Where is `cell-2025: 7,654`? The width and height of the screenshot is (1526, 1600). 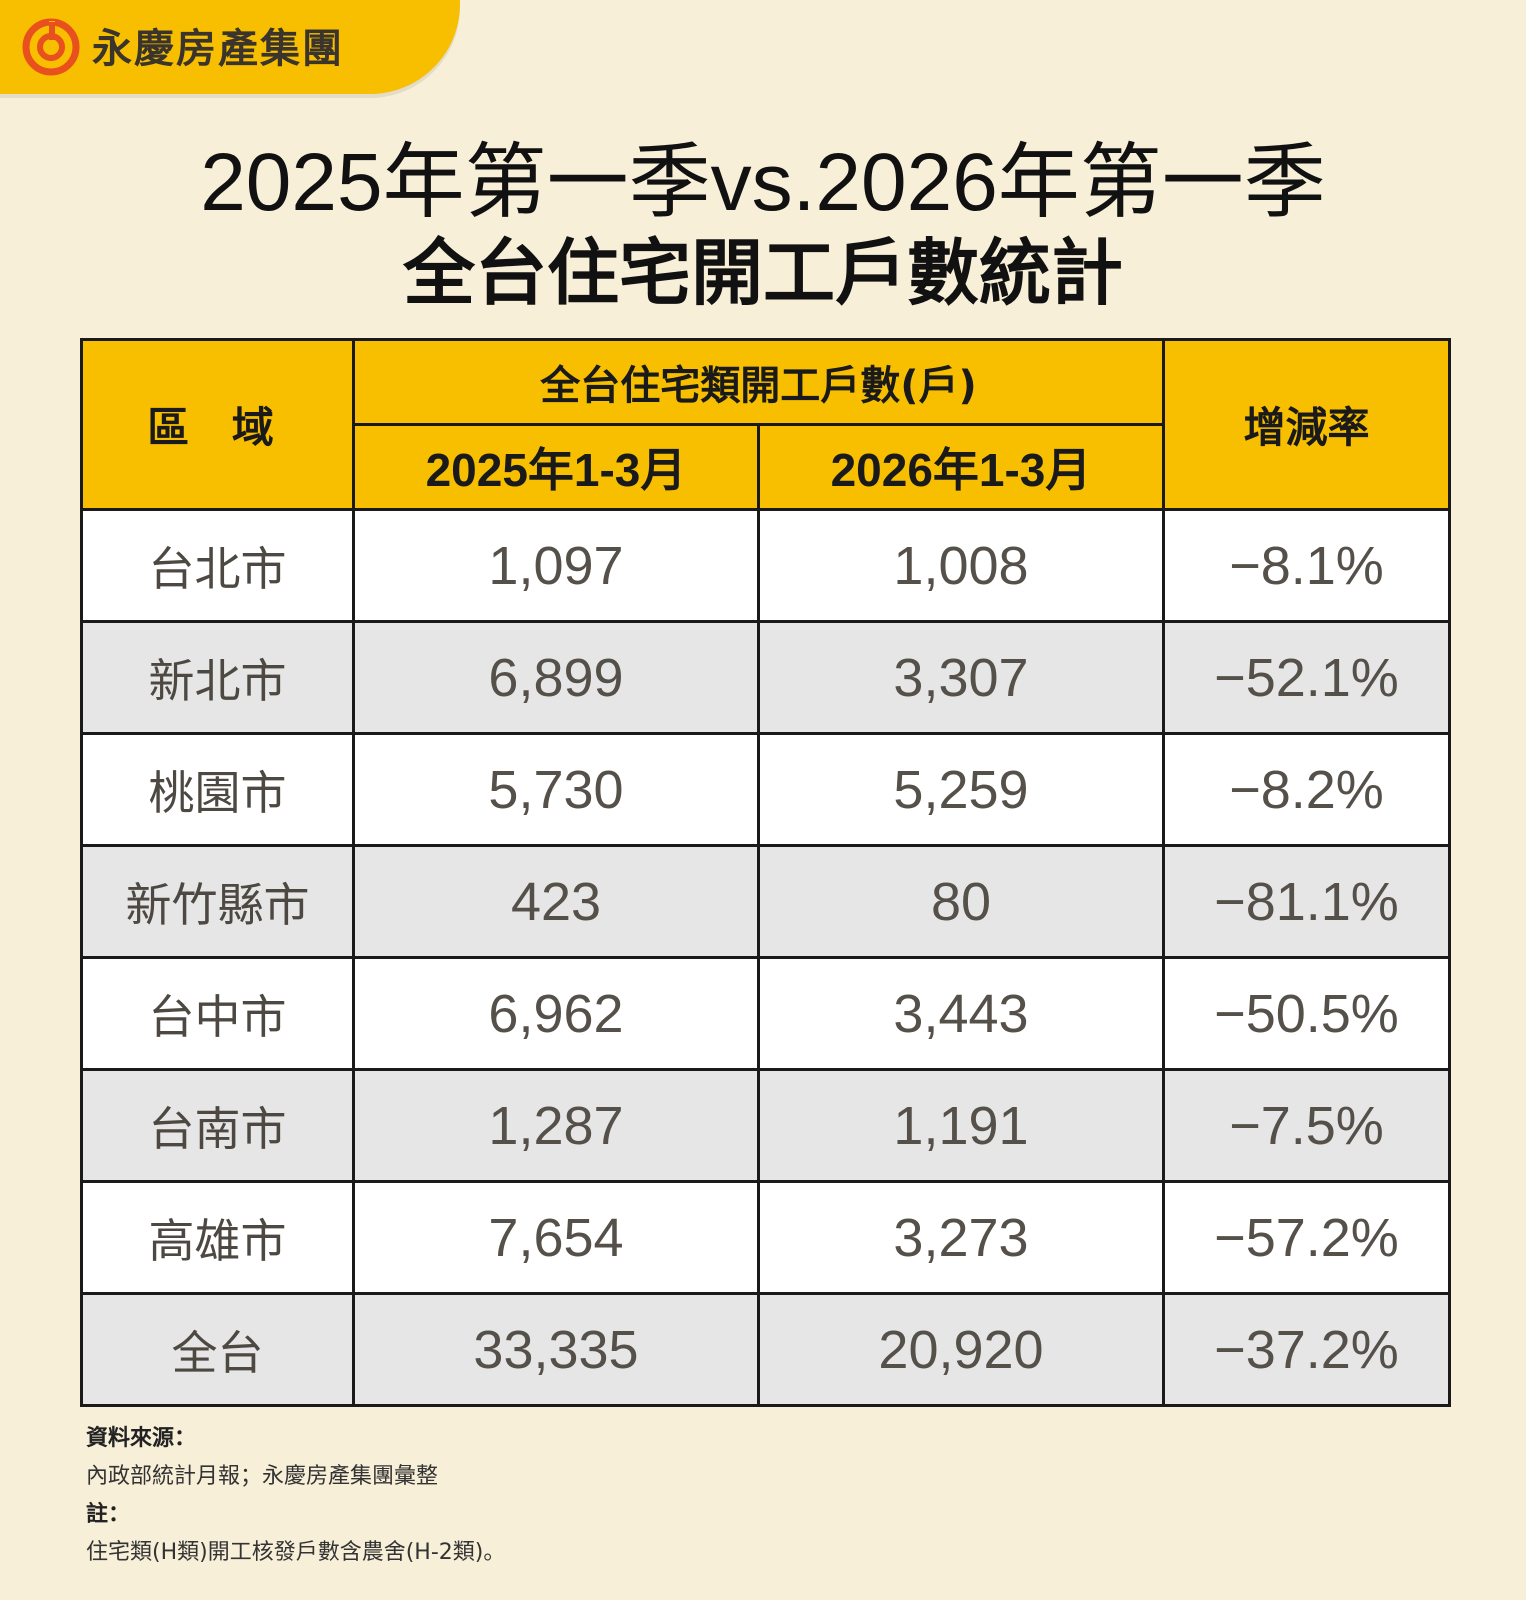
cell-2025: 7,654 is located at coordinates (556, 1237).